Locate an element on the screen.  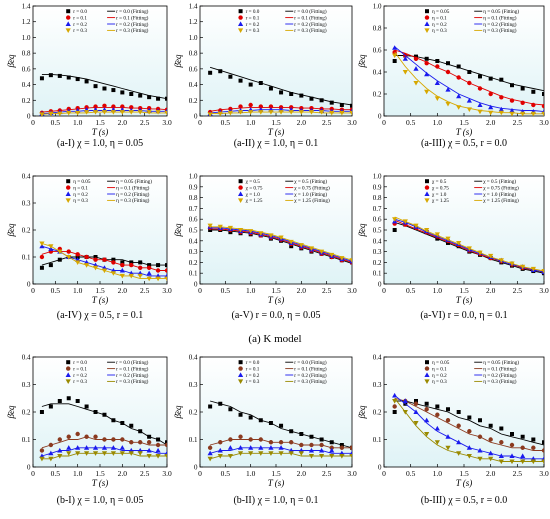
y-tick-label: 1.0 is located at coordinates (193, 177).